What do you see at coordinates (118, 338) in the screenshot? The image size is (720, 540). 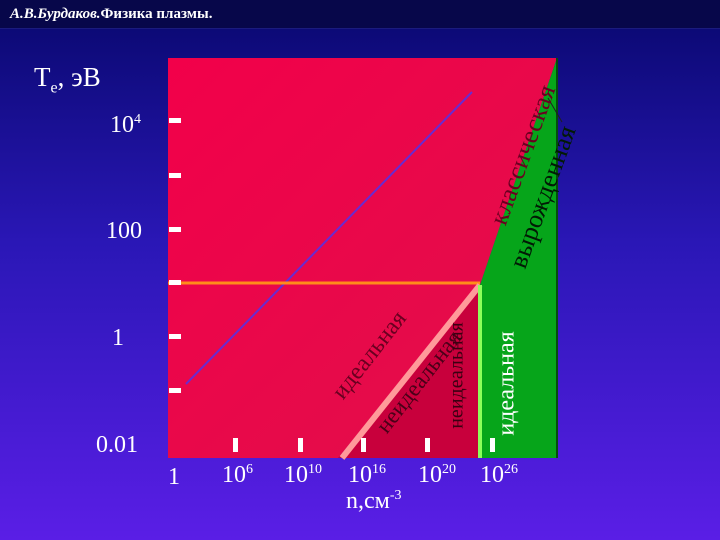 I see `y-tick-label-1: 1` at bounding box center [118, 338].